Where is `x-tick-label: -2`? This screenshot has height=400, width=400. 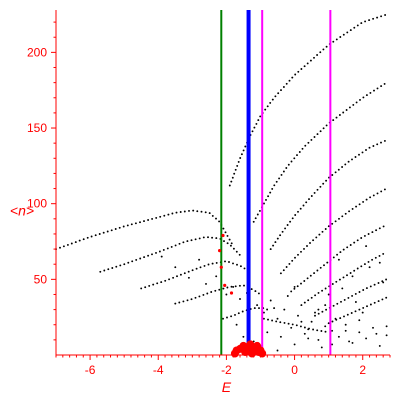
x-tick-label: -2 is located at coordinates (226, 370).